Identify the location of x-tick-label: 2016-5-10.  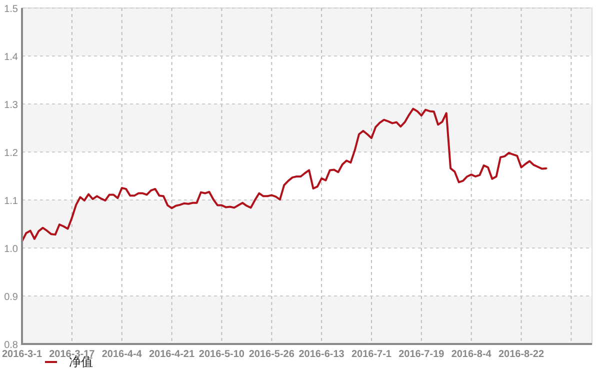
(221, 354).